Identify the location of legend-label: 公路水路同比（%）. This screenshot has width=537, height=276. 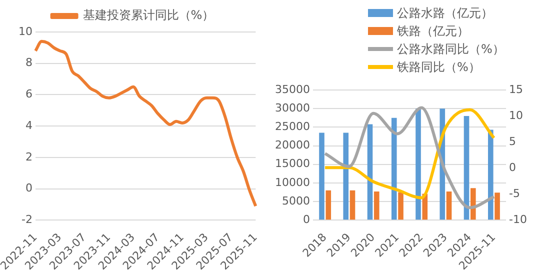
(450, 49).